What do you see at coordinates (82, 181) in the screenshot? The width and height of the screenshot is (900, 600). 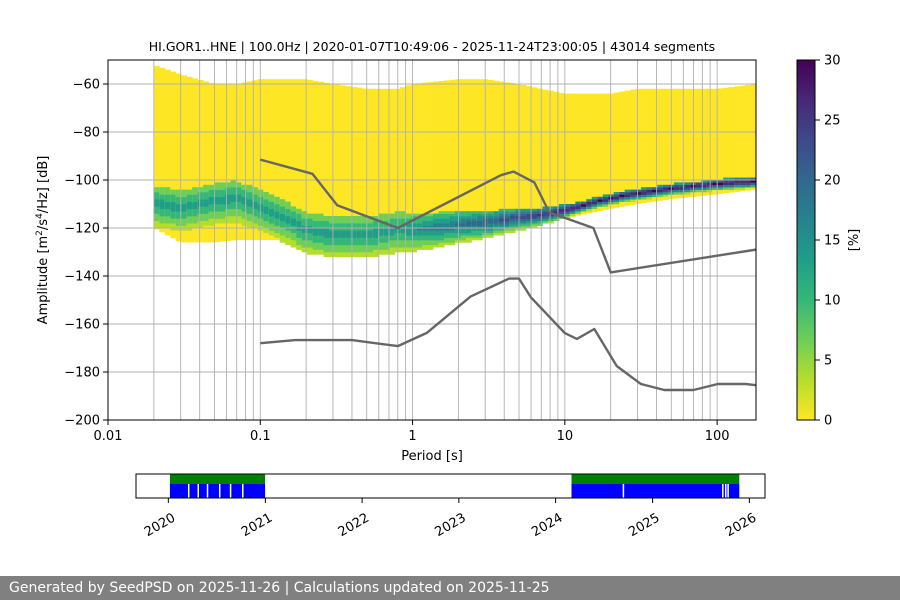 I see `y-tick-label: −100` at bounding box center [82, 181].